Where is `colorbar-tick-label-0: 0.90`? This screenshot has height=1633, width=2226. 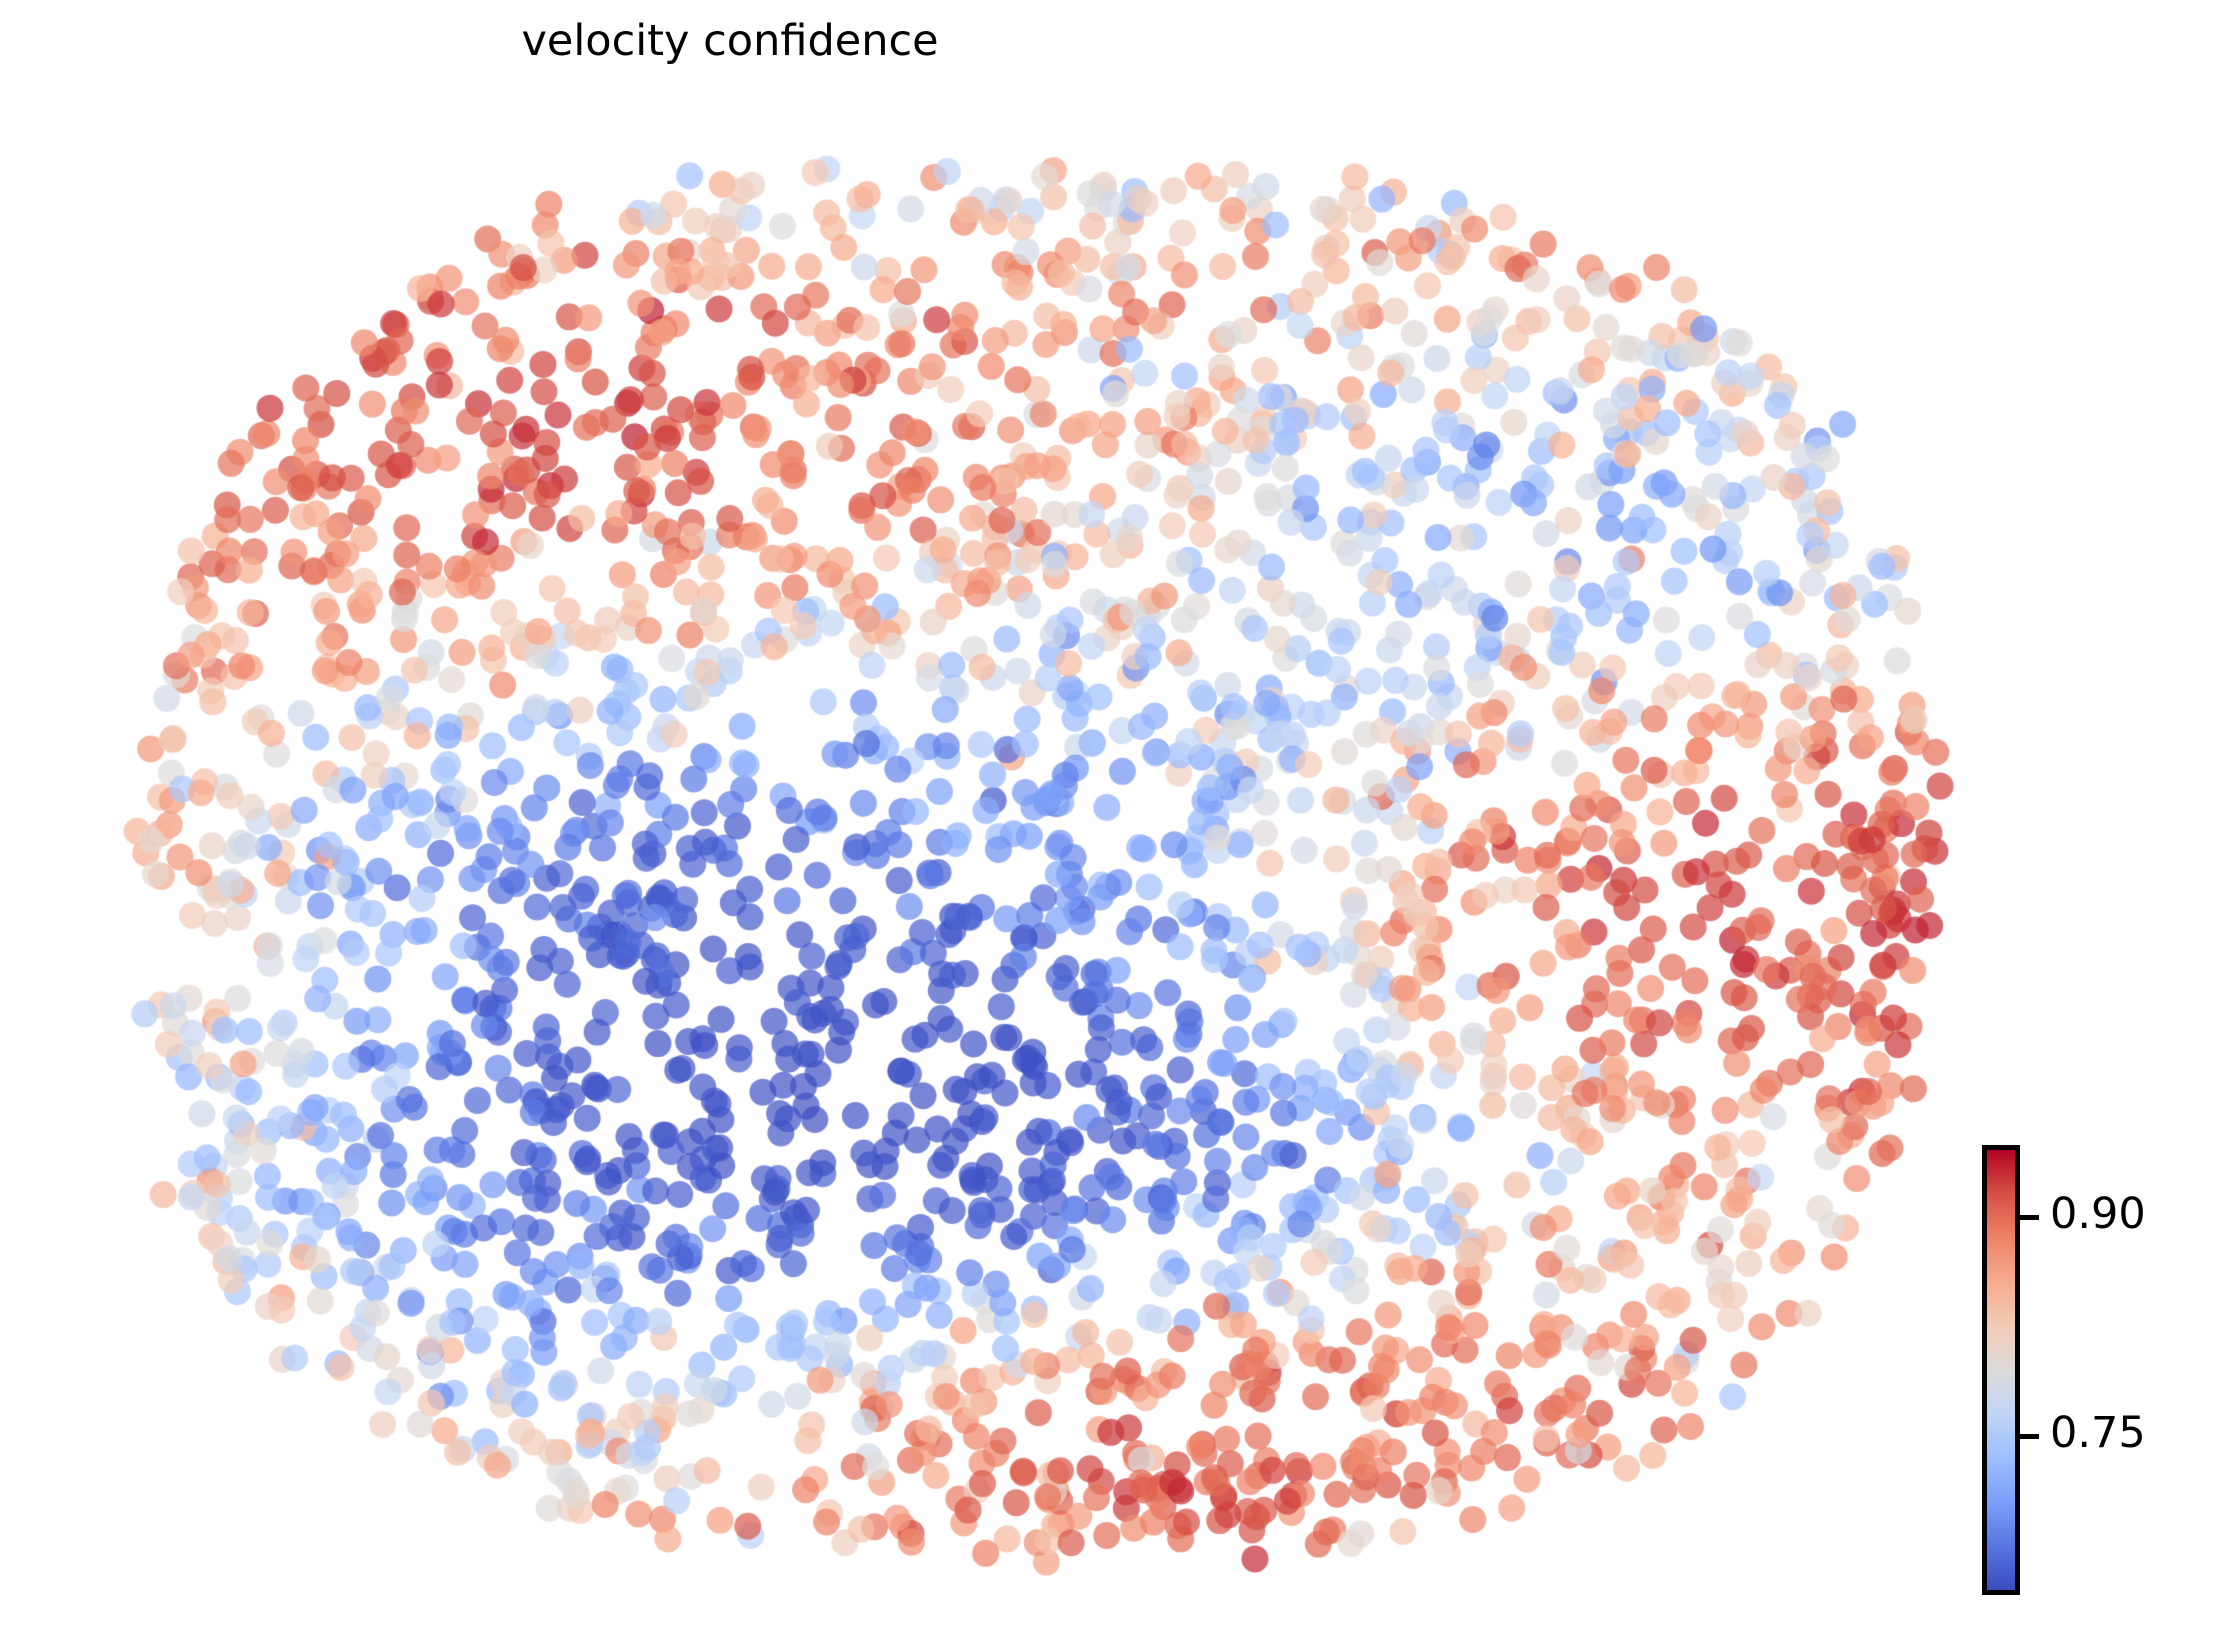 colorbar-tick-label-0: 0.90 is located at coordinates (2098, 1214).